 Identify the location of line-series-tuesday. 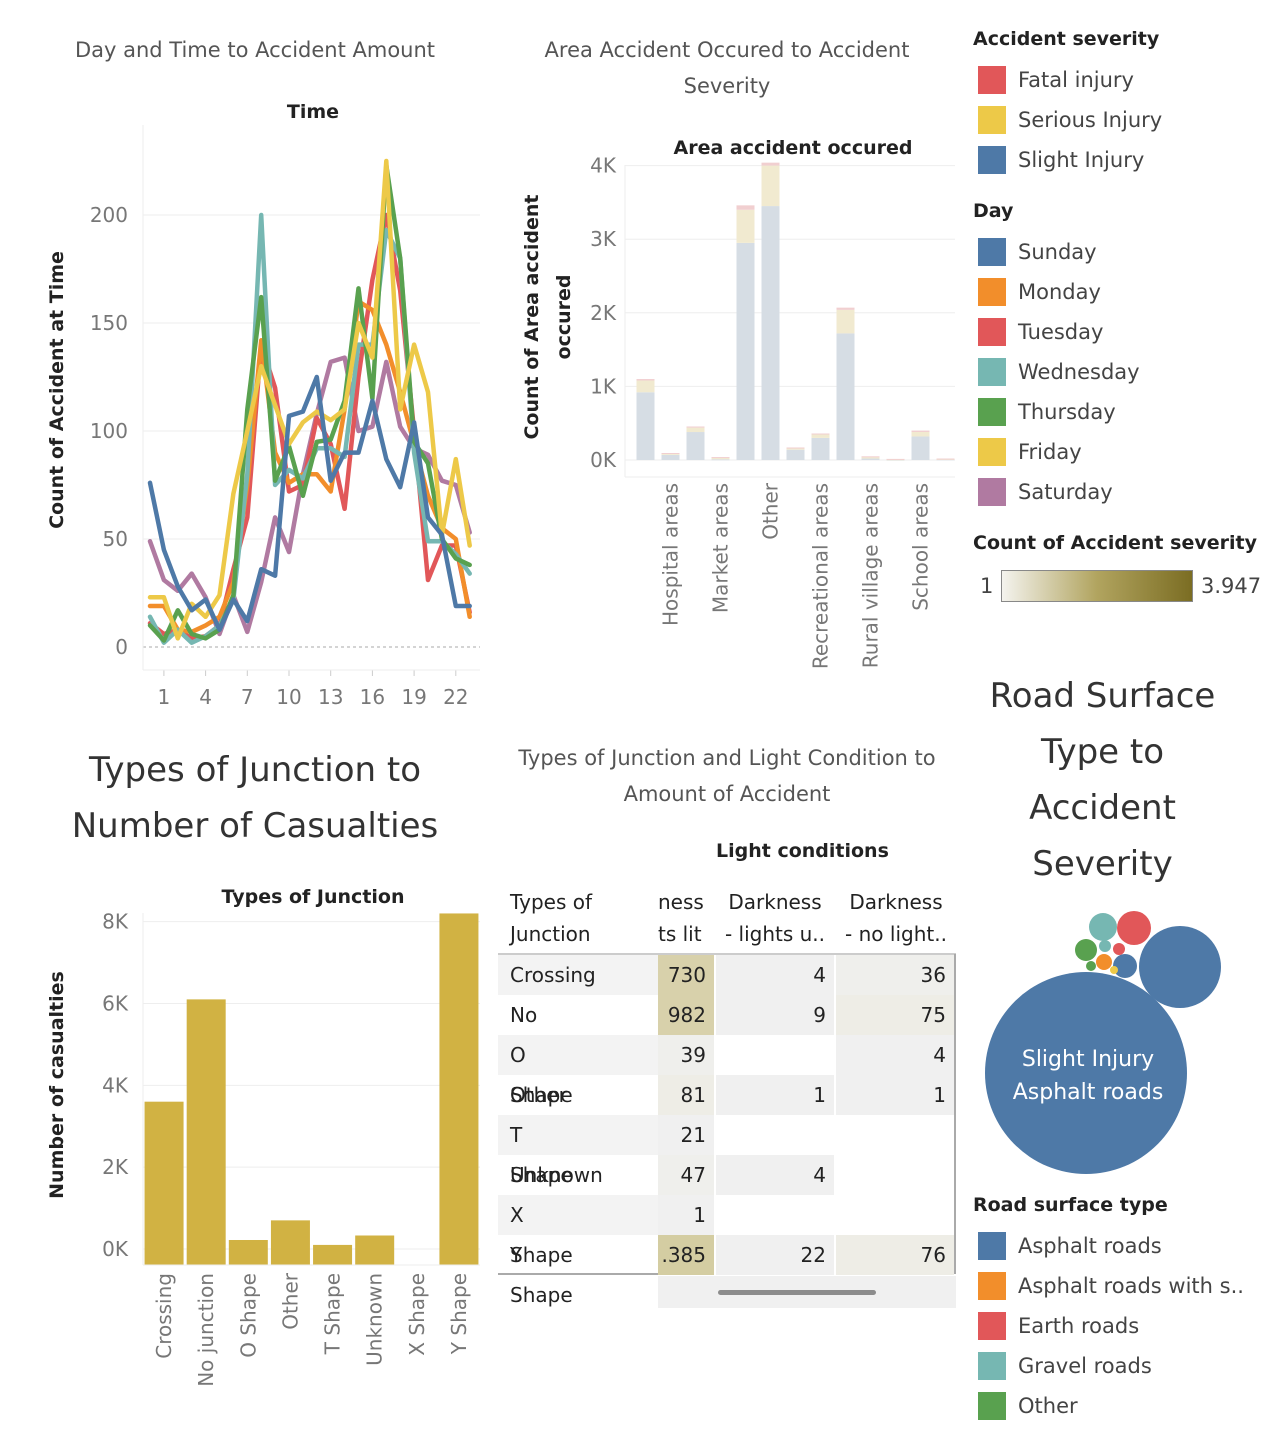
(309, 426).